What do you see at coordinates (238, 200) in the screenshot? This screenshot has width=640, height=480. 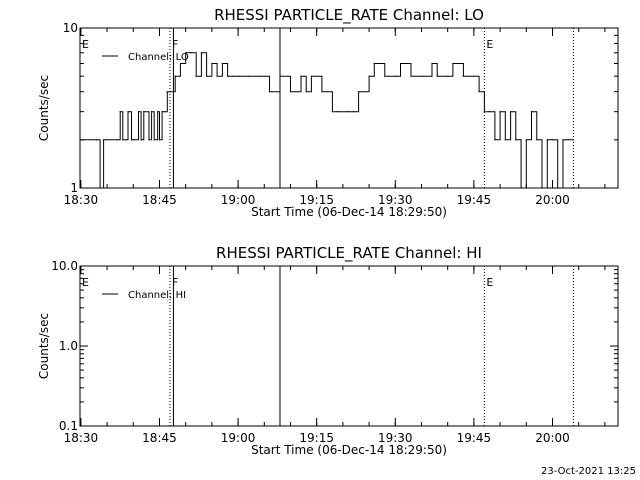 I see `panel-1-x-tick-label: 19:00` at bounding box center [238, 200].